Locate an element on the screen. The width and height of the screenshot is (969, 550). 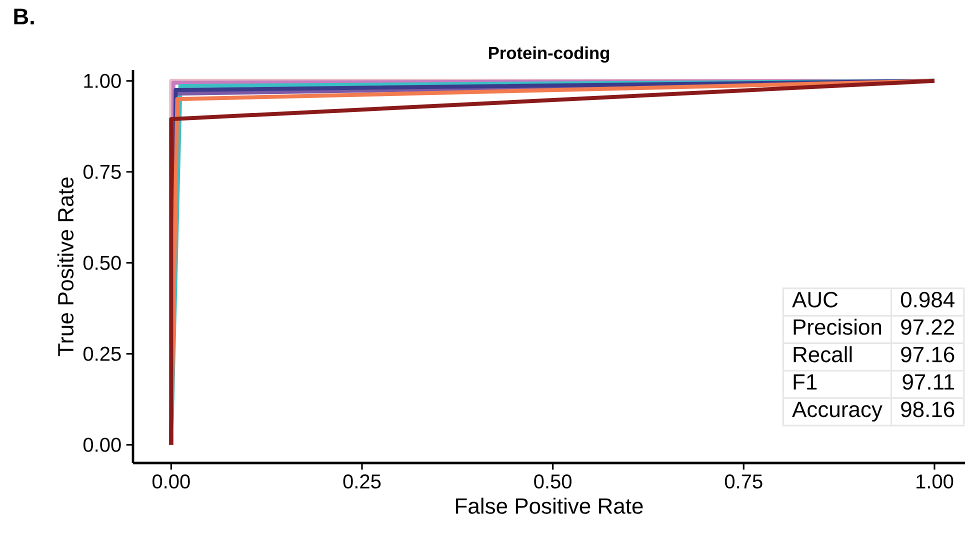
annotation: AUC is located at coordinates (815, 300).